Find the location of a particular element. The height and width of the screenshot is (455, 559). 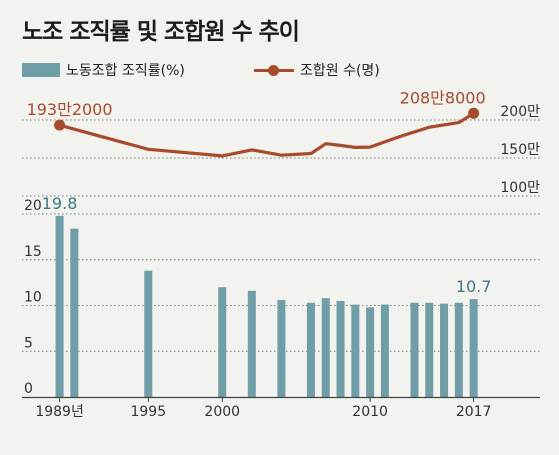

x-axis-tick-label: 2010 is located at coordinates (370, 412).